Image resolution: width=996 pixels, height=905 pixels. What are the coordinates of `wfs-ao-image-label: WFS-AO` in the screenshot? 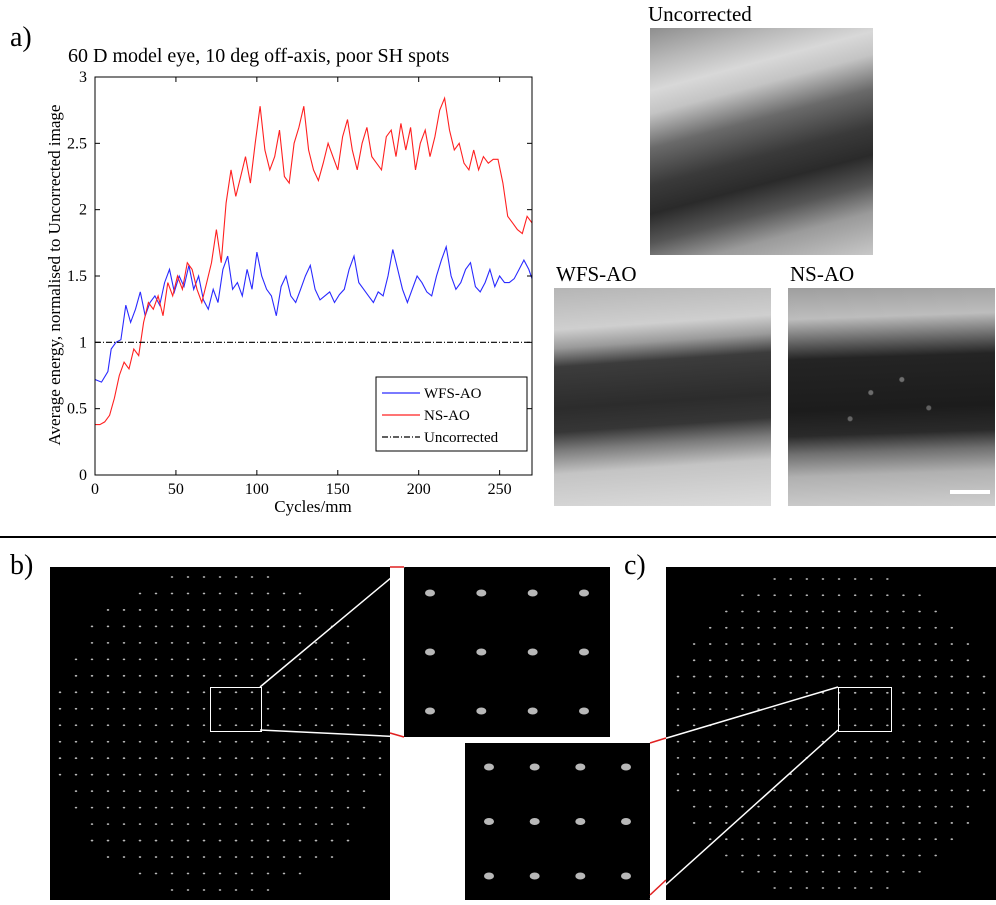 It's located at (596, 274).